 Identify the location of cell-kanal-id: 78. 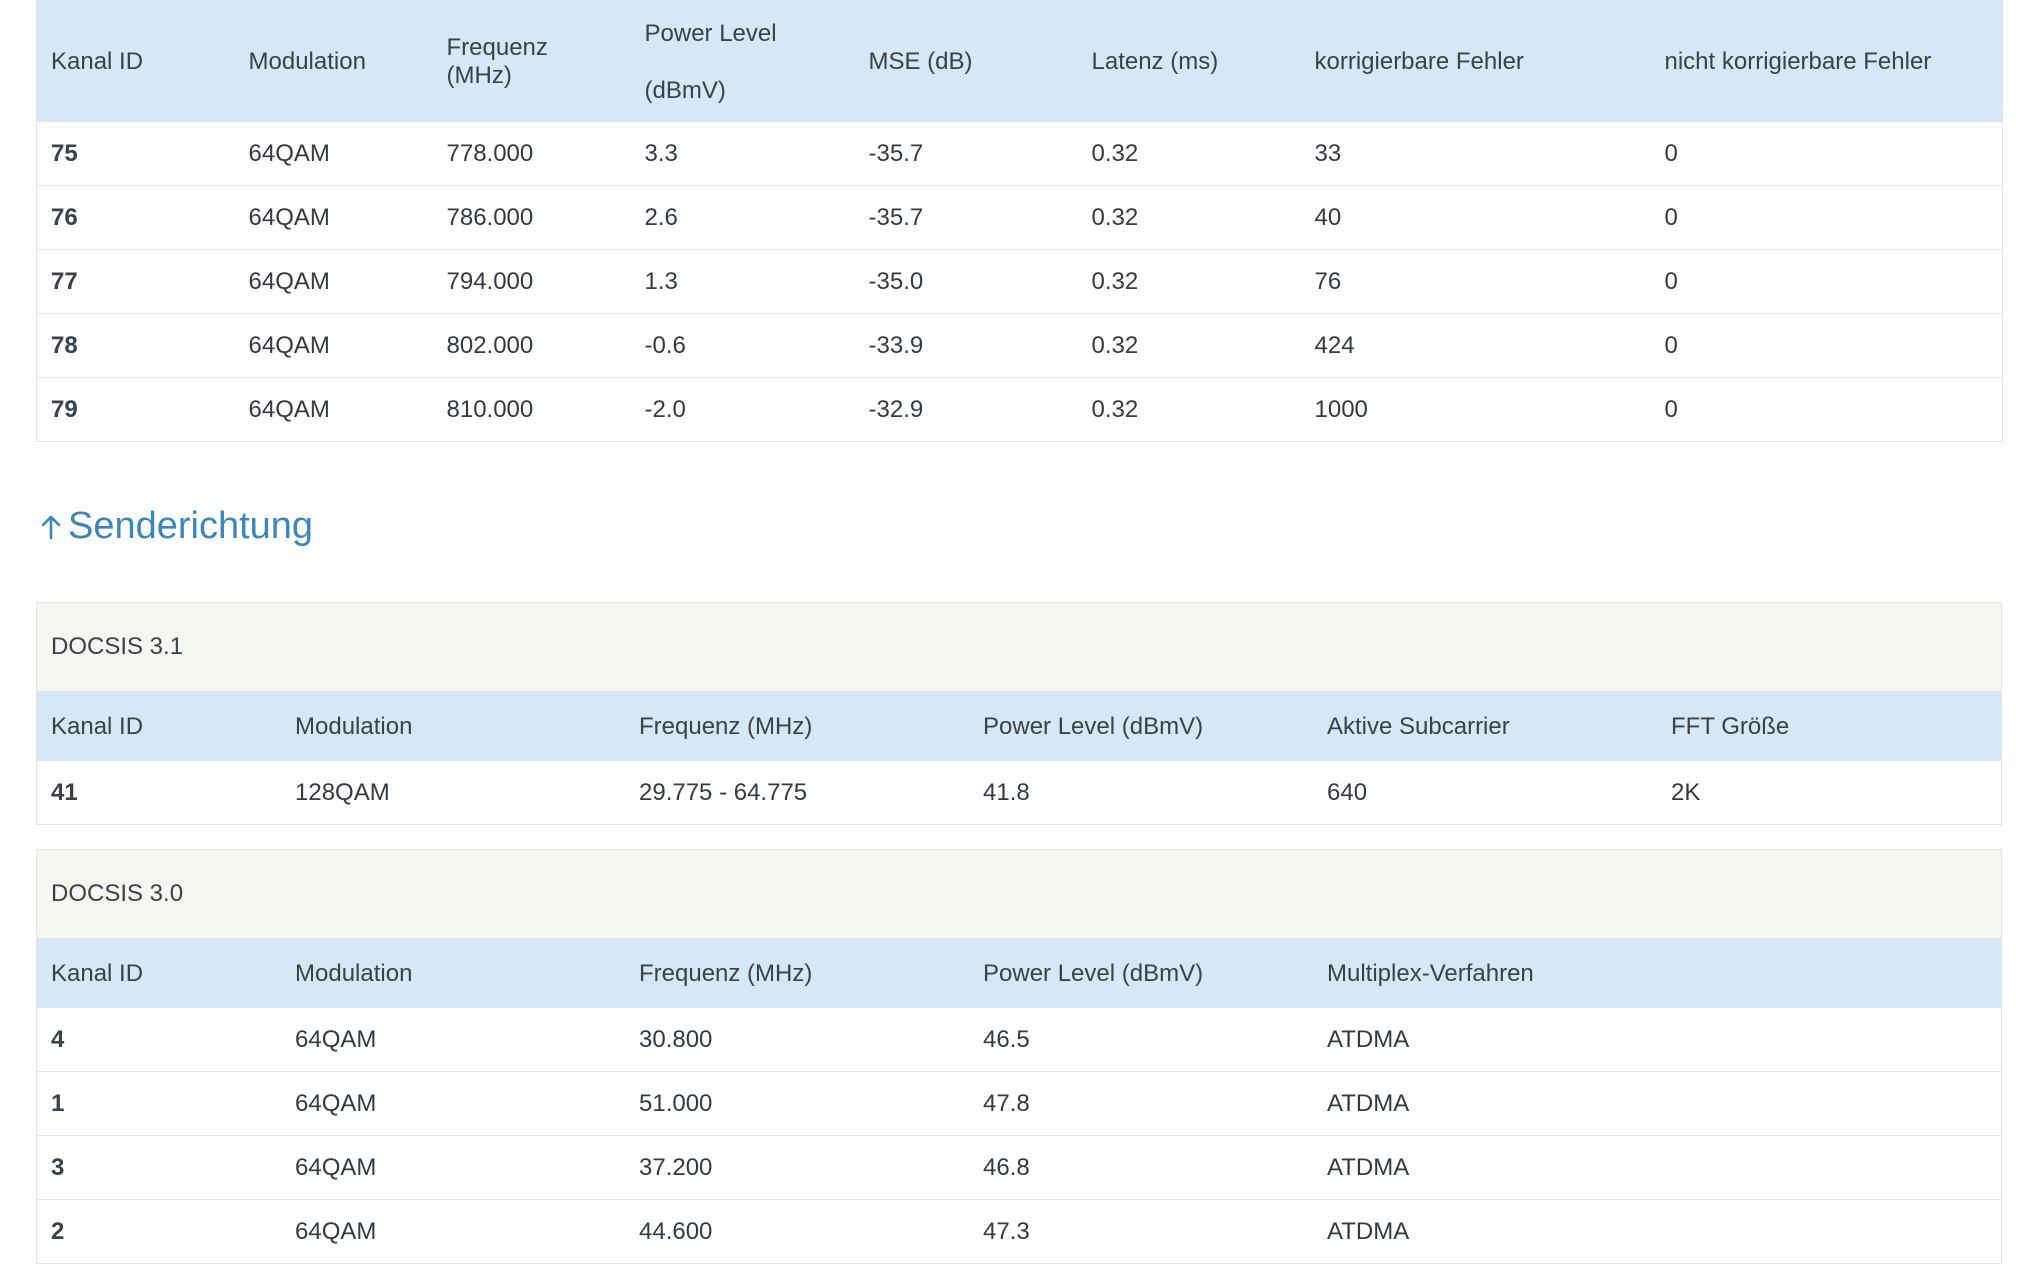
(135, 345).